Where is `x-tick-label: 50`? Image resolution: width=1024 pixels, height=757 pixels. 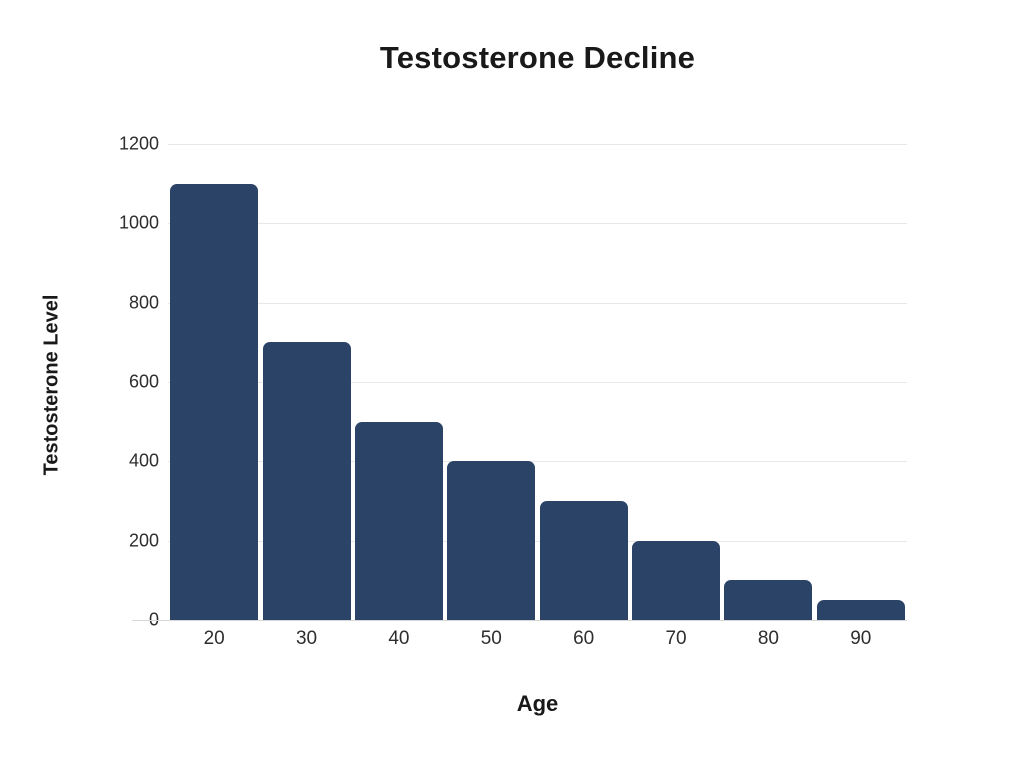 x-tick-label: 50 is located at coordinates (491, 638).